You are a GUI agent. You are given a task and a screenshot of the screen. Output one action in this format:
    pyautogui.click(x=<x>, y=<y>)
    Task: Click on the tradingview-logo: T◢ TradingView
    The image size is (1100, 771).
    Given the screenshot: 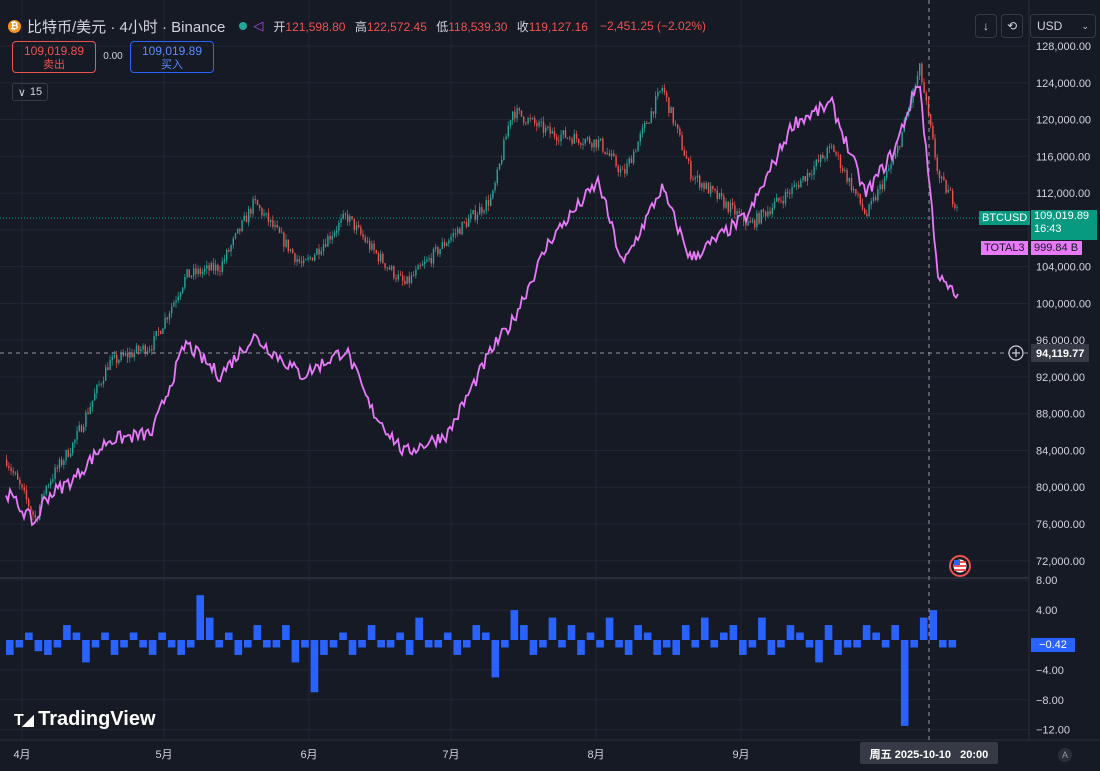 What is the action you would take?
    pyautogui.click(x=85, y=719)
    